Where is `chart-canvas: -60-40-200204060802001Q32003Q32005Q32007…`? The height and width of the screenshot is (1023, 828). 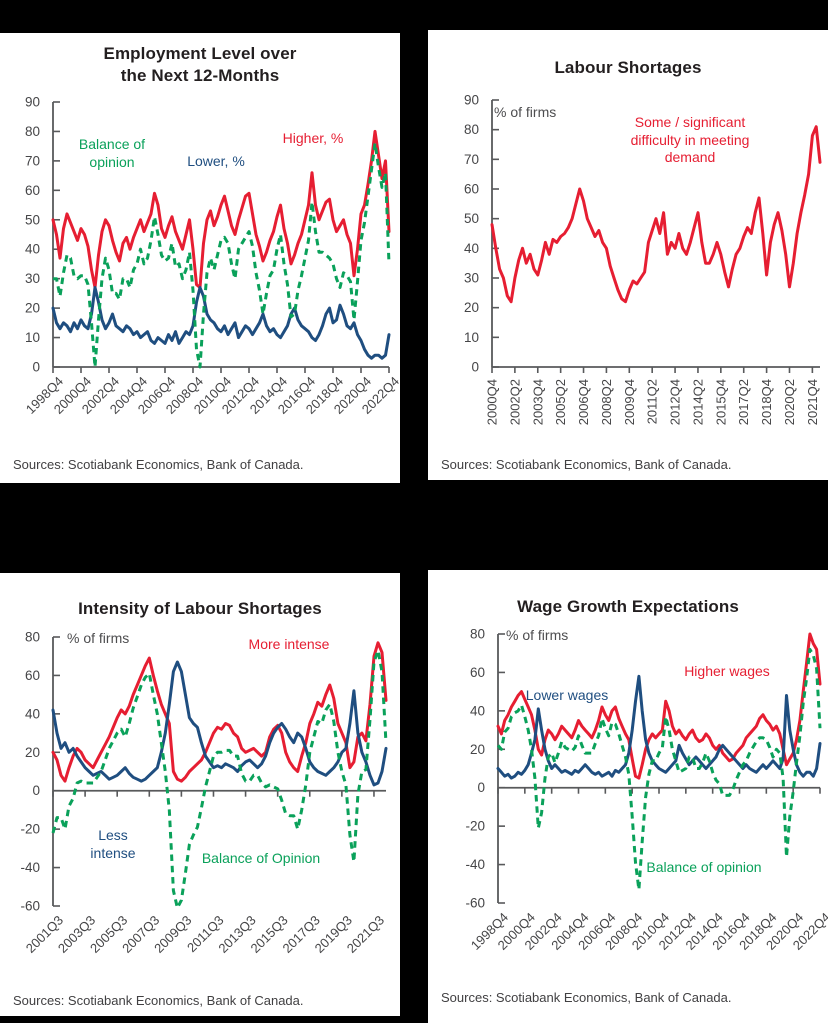
chart-canvas: -60-40-200204060802001Q32003Q32005Q32007… is located at coordinates (204, 793).